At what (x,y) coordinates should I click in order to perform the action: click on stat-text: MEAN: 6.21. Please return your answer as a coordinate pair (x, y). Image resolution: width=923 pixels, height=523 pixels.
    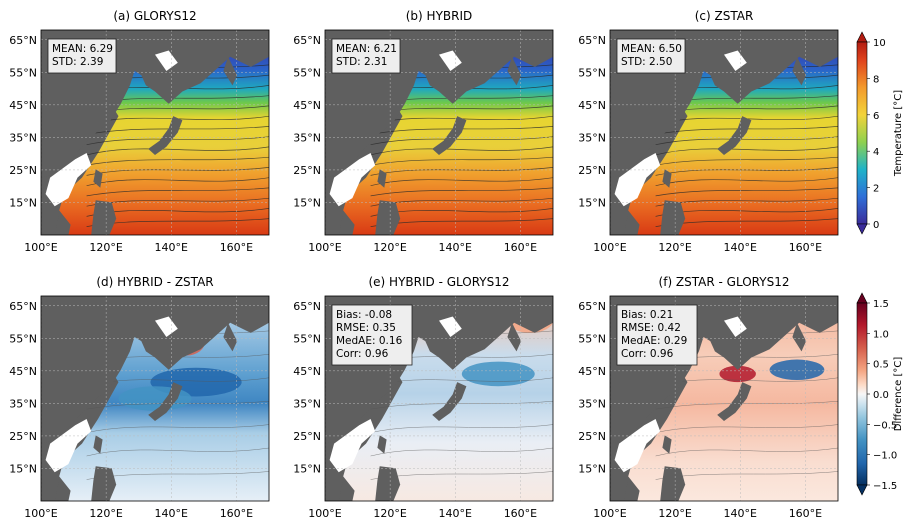
    Looking at the image, I should click on (366, 49).